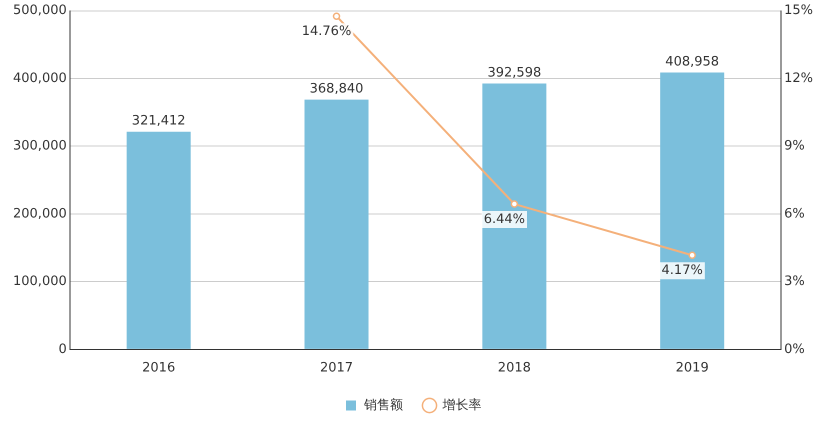 This screenshot has width=826, height=426. Describe the element at coordinates (39, 282) in the screenshot. I see `y-tick-label: 100,000` at that location.